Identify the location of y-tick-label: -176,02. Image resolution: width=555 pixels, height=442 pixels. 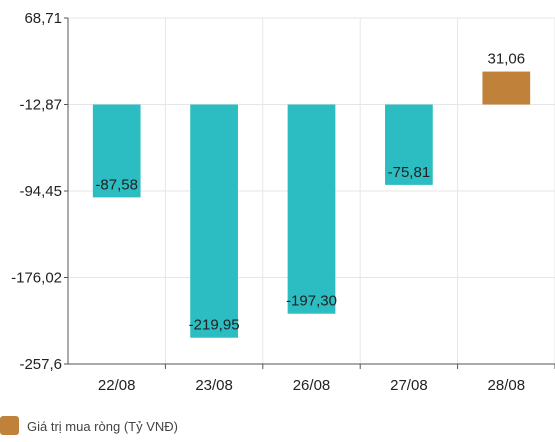
(36, 277).